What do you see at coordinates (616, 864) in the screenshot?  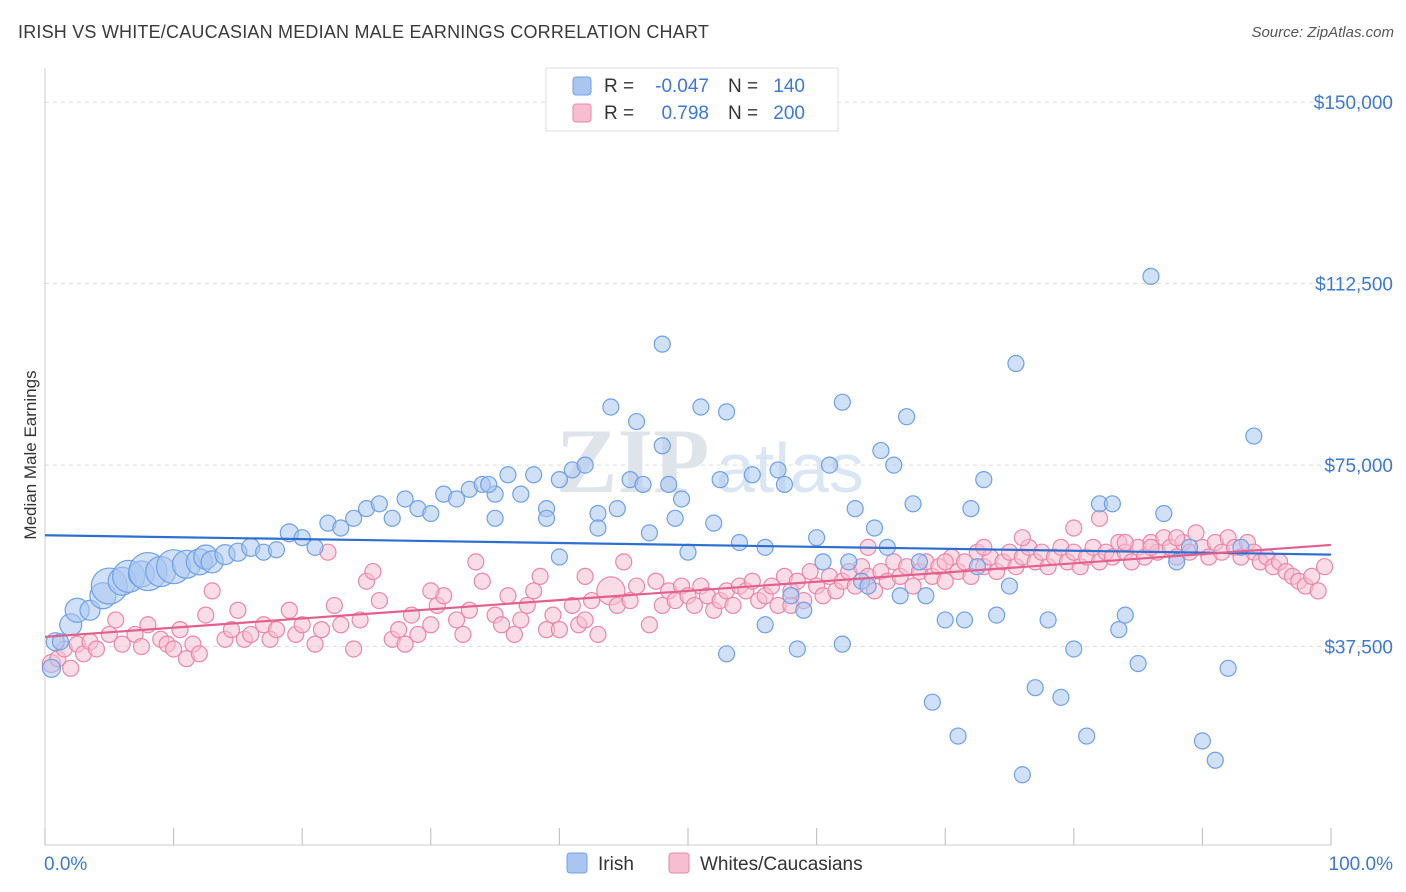 I see `bottom-legend-irish: Irish` at bounding box center [616, 864].